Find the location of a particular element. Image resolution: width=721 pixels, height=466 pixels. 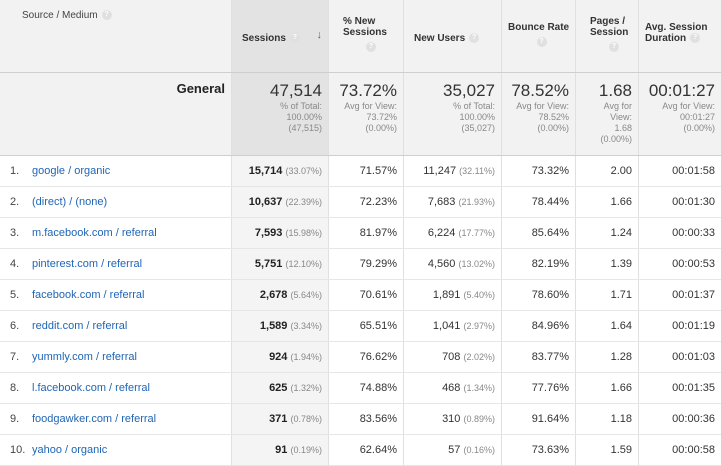

source-cell: 7. yummly.com / referral is located at coordinates (115, 357).